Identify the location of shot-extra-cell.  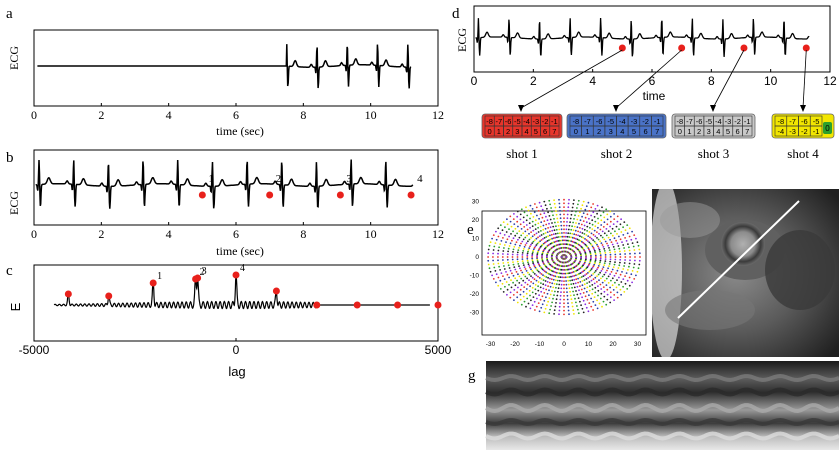
(827, 128).